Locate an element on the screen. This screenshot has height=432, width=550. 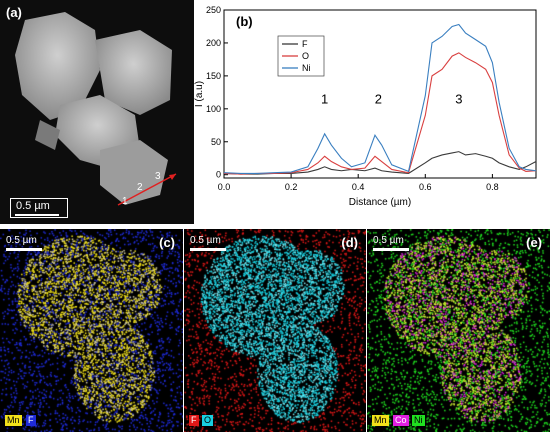
peak-annotation: 2 is located at coordinates (378, 99).